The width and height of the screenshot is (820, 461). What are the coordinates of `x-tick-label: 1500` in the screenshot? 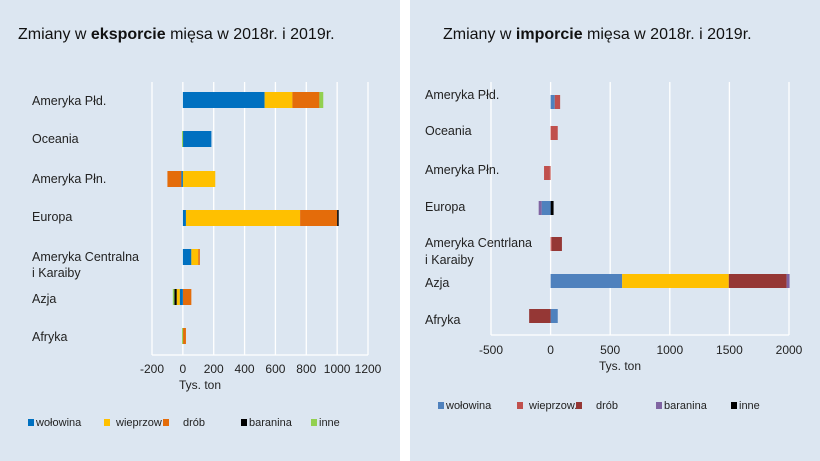 It's located at (729, 350).